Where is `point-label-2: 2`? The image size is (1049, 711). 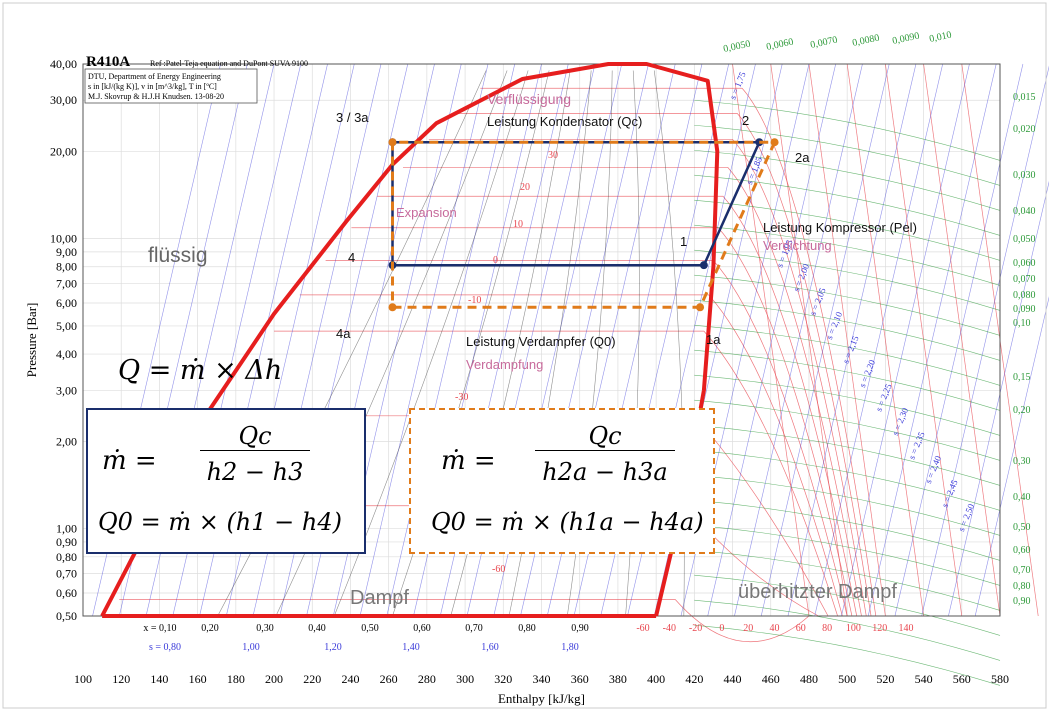 point-label-2: 2 is located at coordinates (745, 120).